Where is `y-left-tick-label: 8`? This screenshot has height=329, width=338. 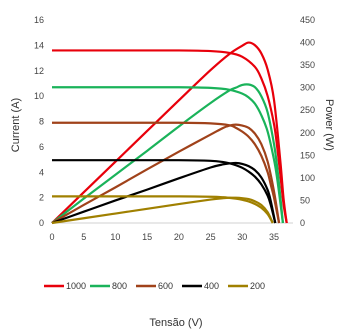
y-left-tick-label: 8 is located at coordinates (41, 122).